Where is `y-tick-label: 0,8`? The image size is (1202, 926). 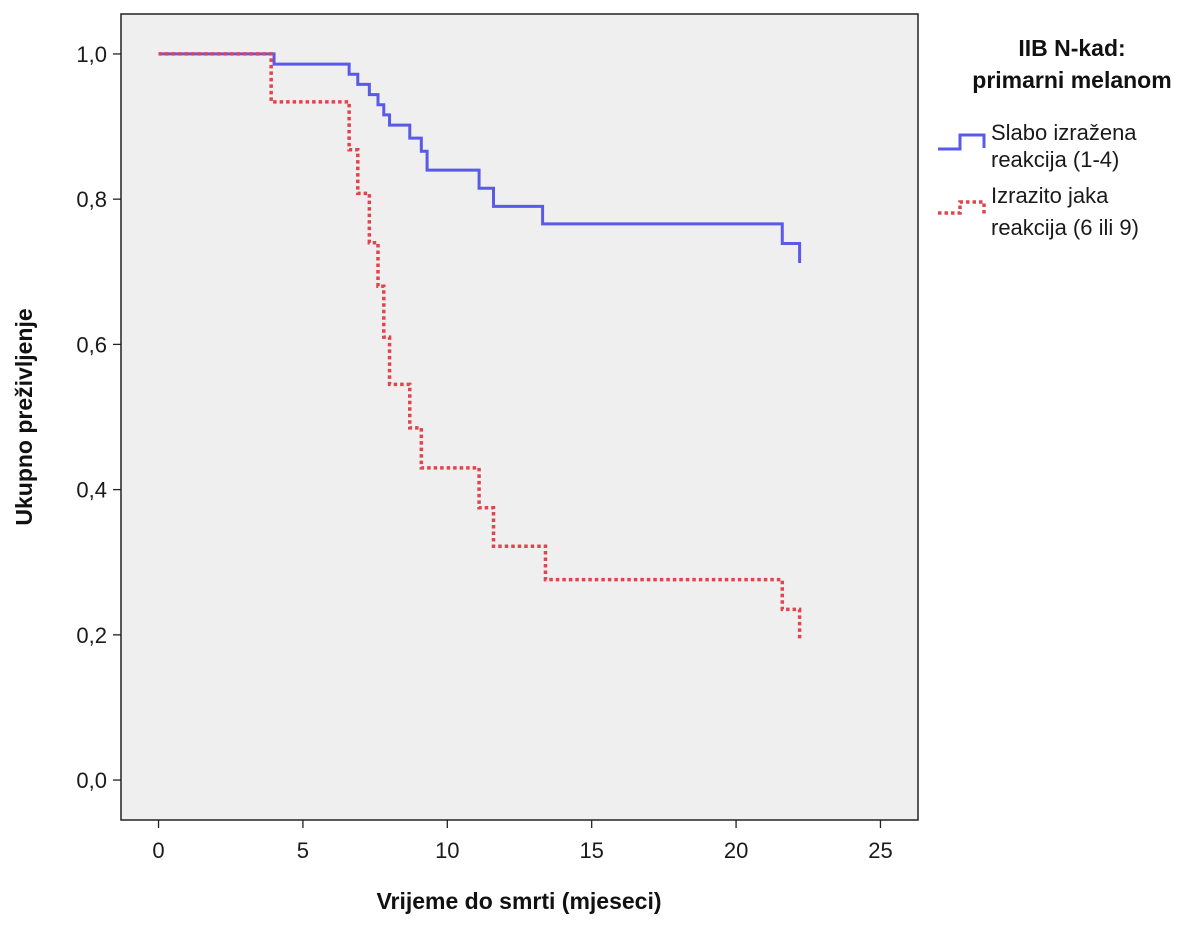 y-tick-label: 0,8 is located at coordinates (91, 199).